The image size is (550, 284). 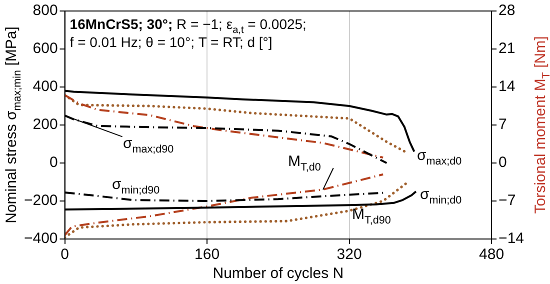 I want to click on y-tick-label: 0, so click(x=53, y=163).